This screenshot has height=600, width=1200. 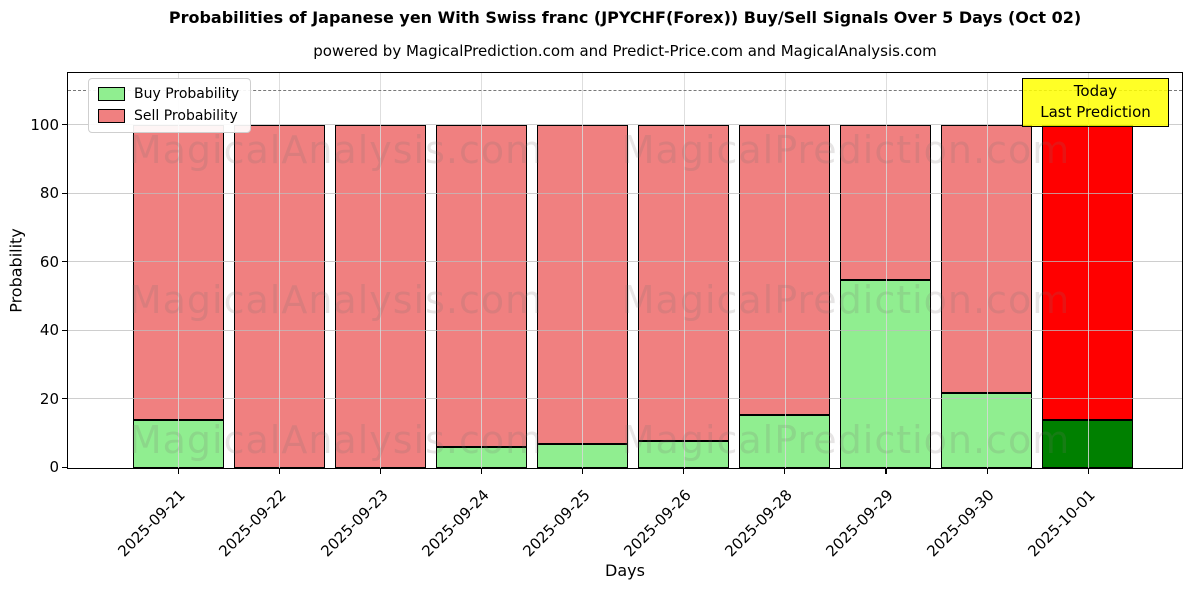 What do you see at coordinates (1095, 102) in the screenshot?
I see `today-annotation: Today Last Prediction` at bounding box center [1095, 102].